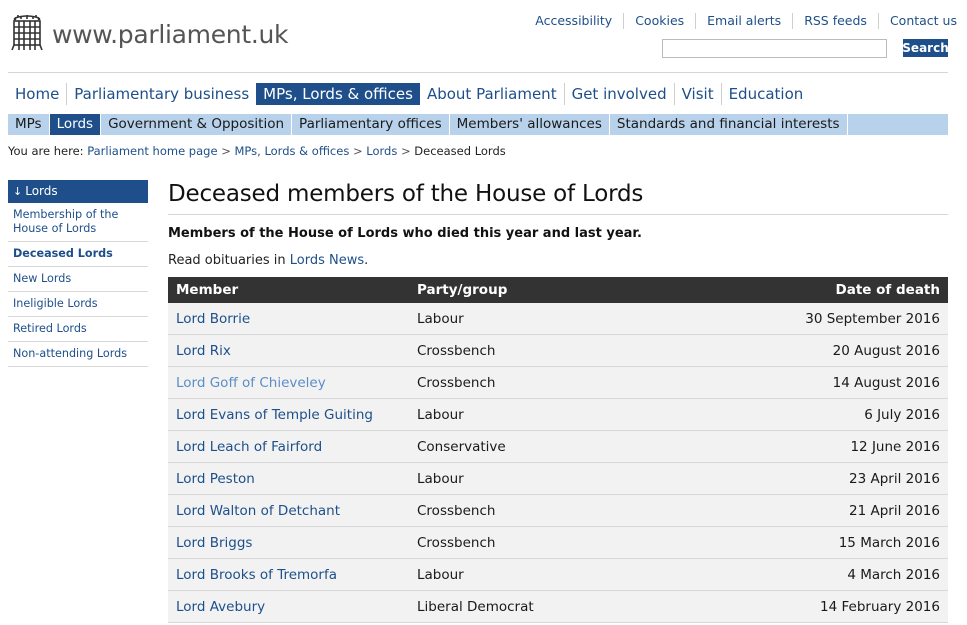 This screenshot has width=967, height=625. What do you see at coordinates (78, 329) in the screenshot?
I see `sidebar-item-retired-lords: Retired Lords` at bounding box center [78, 329].